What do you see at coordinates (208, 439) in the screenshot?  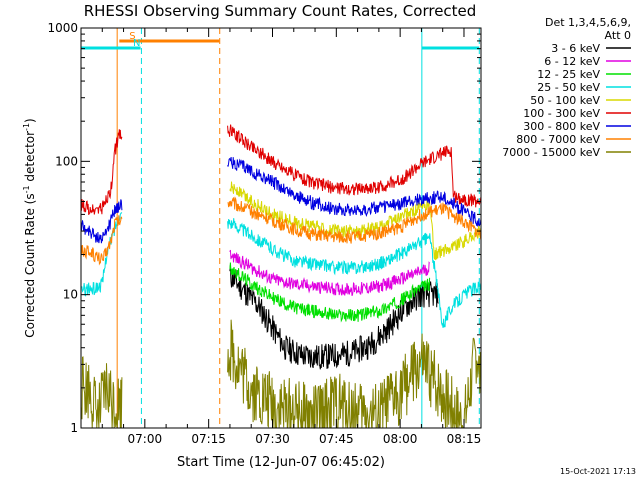 I see `x-tick-label: 07:15` at bounding box center [208, 439].